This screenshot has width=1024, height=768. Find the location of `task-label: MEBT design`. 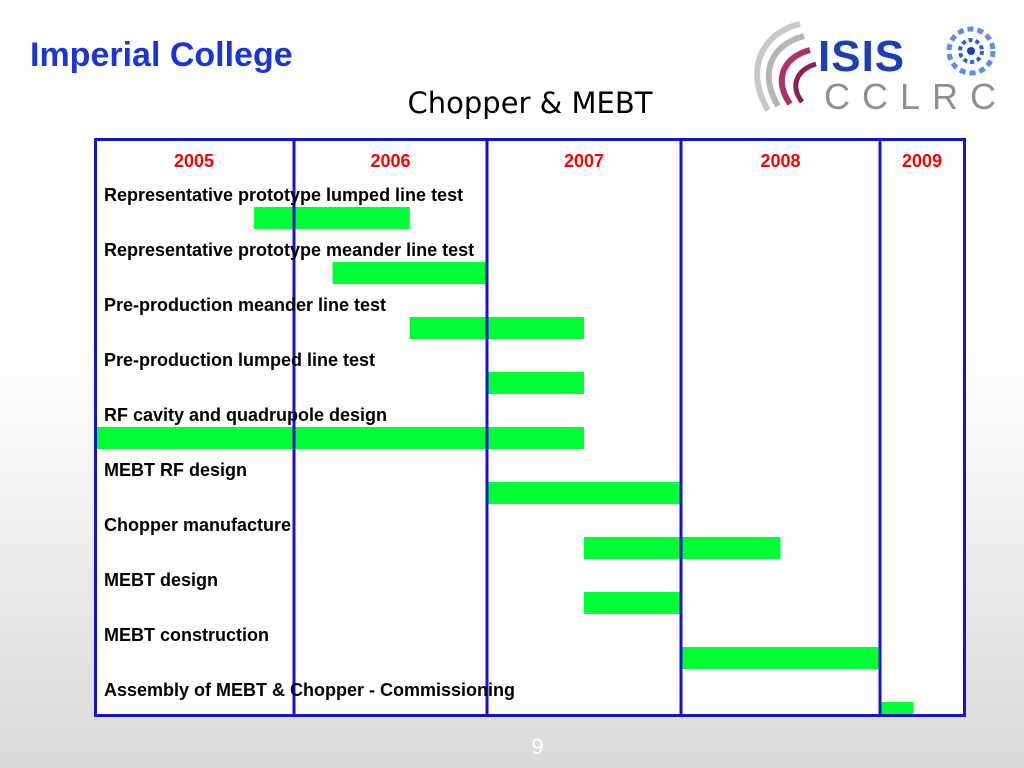

task-label: MEBT design is located at coordinates (161, 580).